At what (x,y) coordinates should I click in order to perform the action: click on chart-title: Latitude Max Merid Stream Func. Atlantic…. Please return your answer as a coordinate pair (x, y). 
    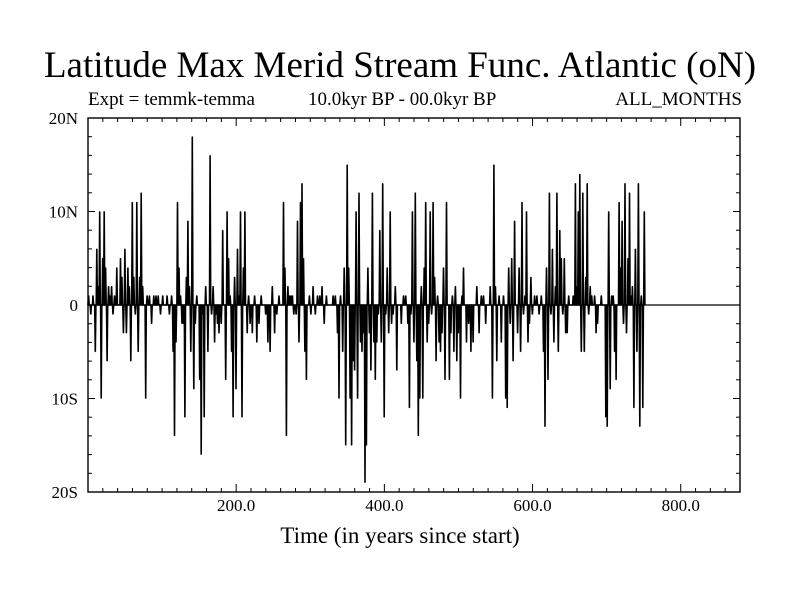
    Looking at the image, I should click on (400, 65).